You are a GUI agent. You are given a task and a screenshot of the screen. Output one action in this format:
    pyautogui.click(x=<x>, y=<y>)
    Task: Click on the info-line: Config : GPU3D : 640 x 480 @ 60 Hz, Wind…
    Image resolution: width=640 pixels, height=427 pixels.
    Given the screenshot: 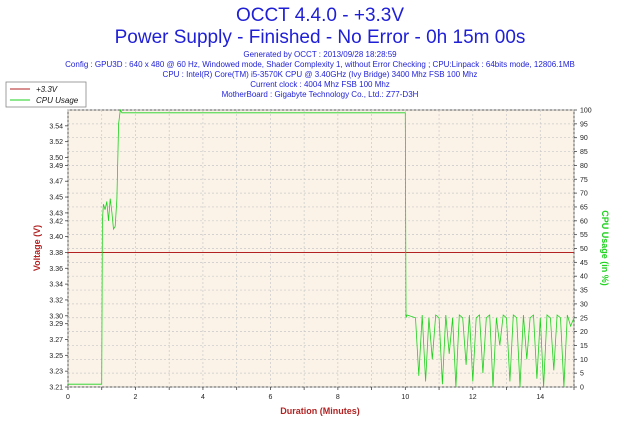 What is the action you would take?
    pyautogui.click(x=320, y=64)
    